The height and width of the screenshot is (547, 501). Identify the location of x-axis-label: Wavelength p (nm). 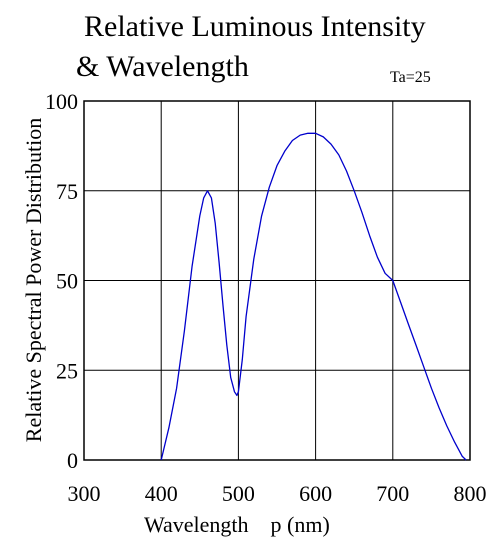
(237, 524).